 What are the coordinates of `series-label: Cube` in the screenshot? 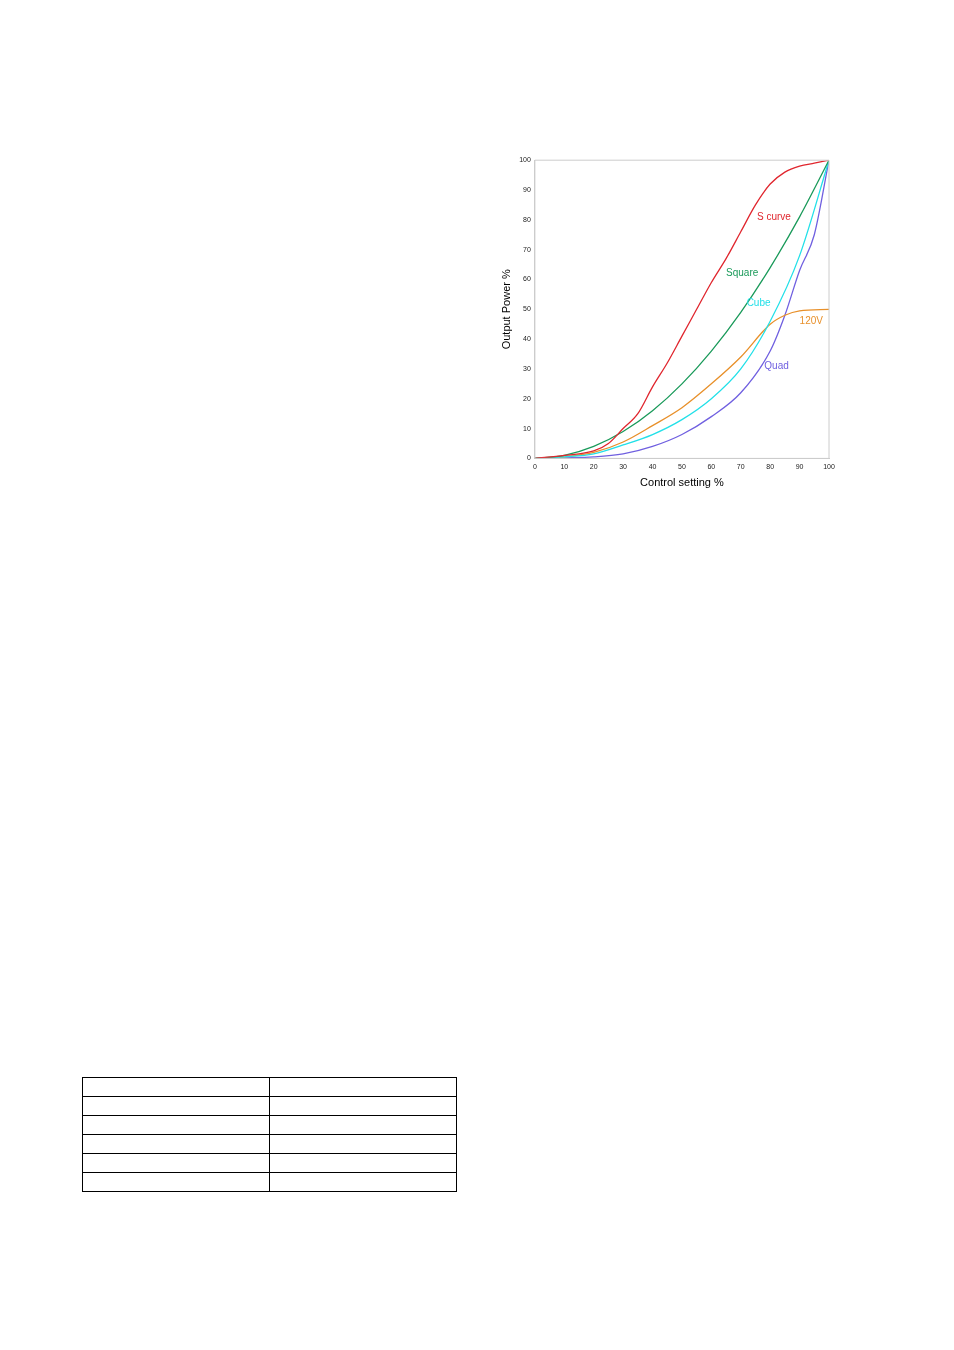 It's located at (758, 303).